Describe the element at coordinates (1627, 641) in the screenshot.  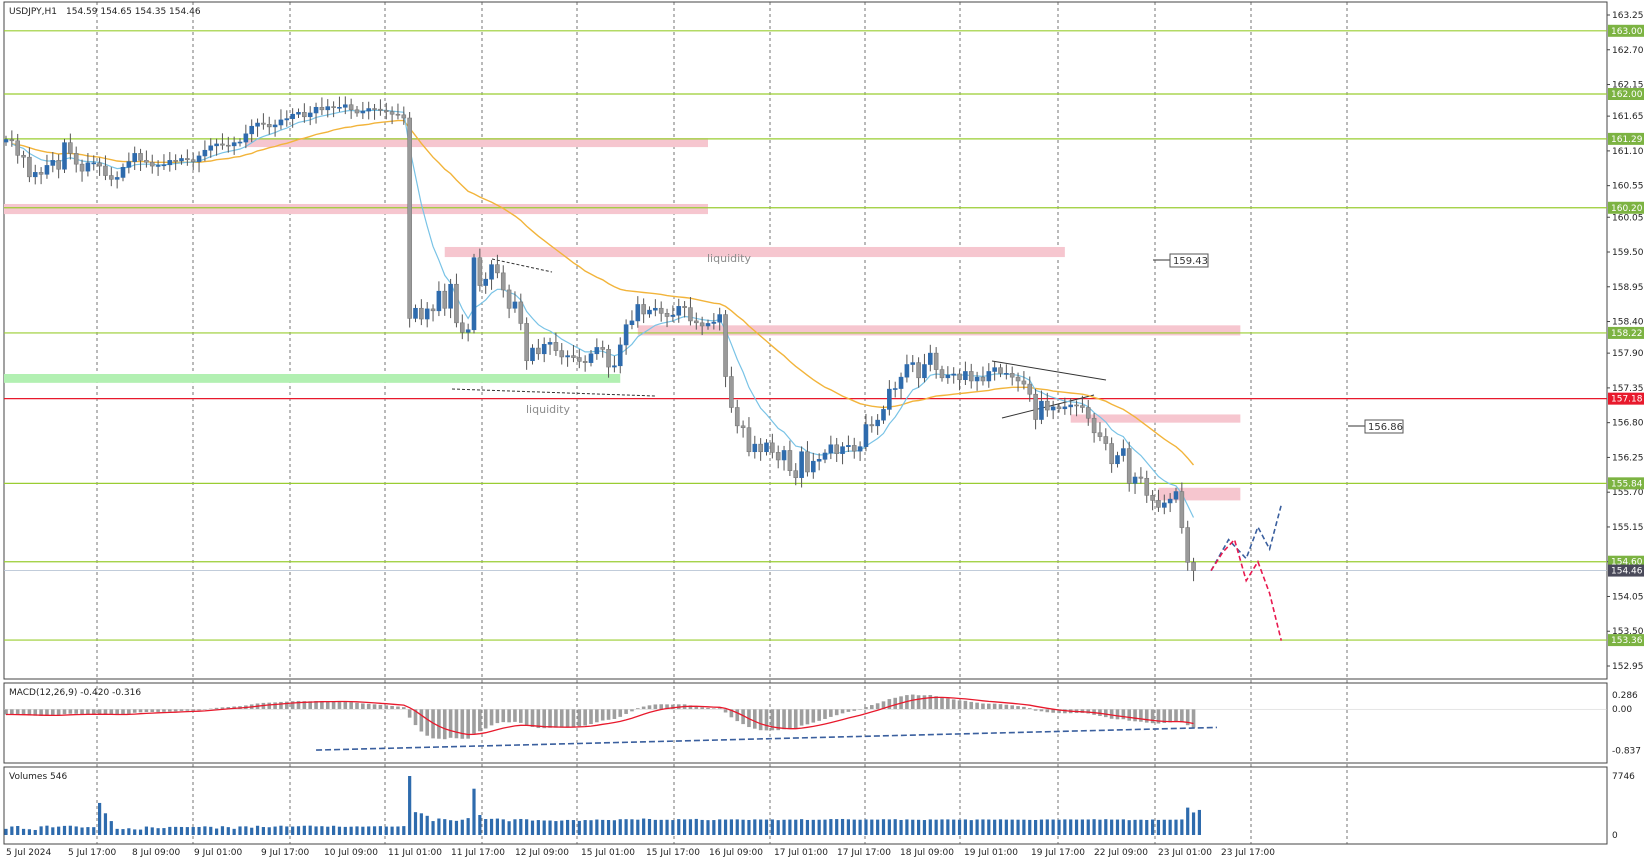
I see `level-7-badge-text: 153.36` at that location.